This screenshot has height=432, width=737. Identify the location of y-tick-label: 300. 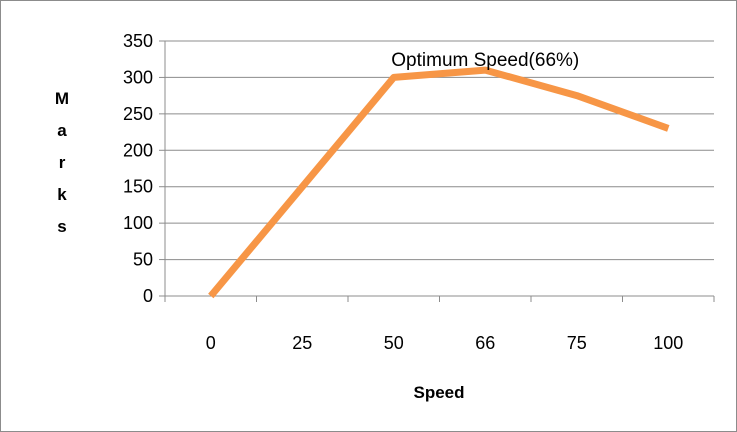
(138, 77).